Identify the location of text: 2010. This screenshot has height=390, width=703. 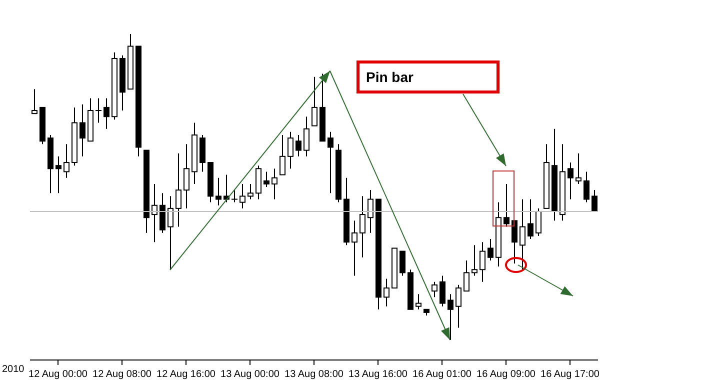
(13, 369).